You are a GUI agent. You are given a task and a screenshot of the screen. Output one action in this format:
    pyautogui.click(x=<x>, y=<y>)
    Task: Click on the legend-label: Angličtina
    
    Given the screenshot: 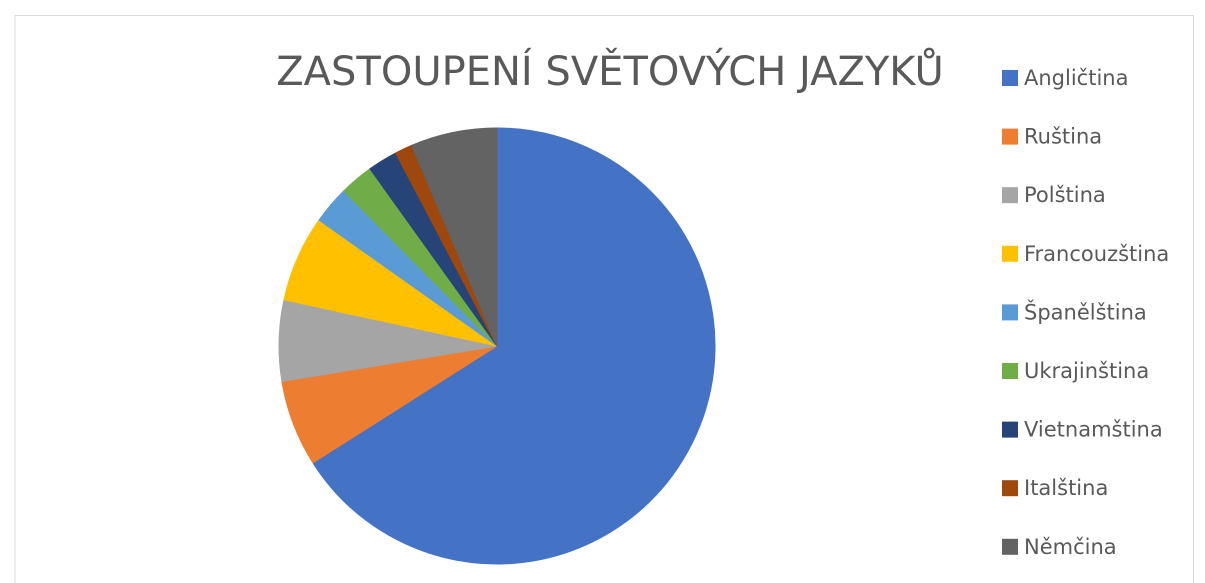 What is the action you would take?
    pyautogui.click(x=1076, y=78)
    